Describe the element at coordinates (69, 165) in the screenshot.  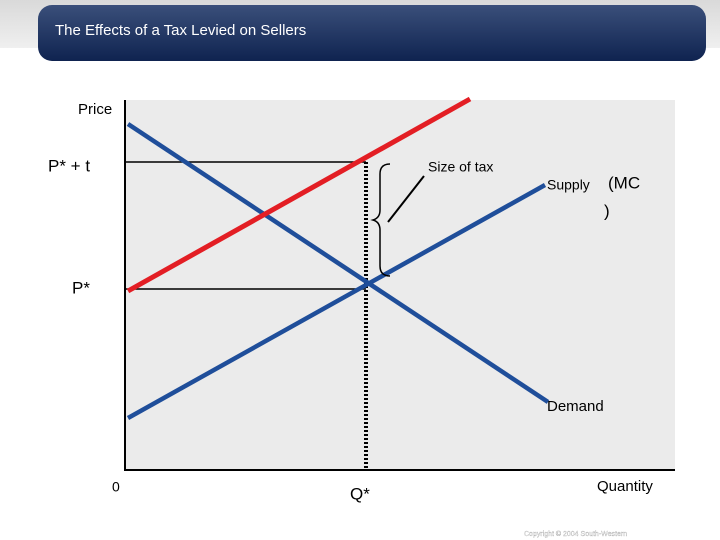
I see `price-with-tax-label: P* + t` at that location.